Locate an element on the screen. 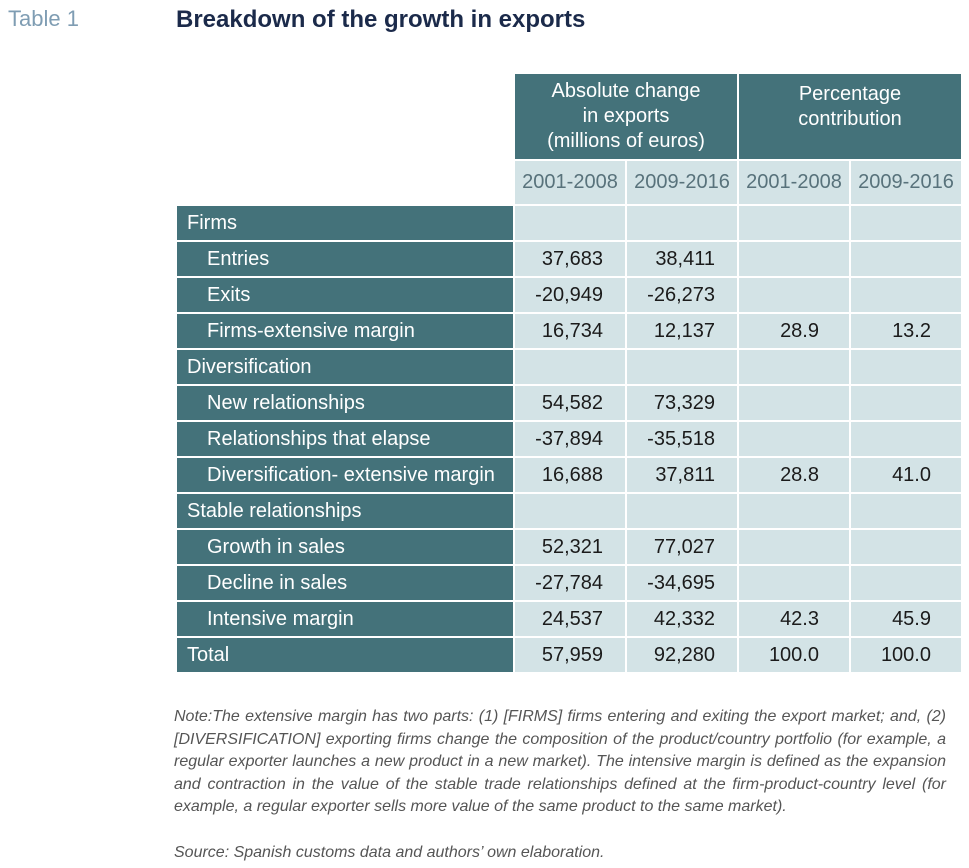 This screenshot has width=969, height=868. value-cell: 13.2 is located at coordinates (906, 331).